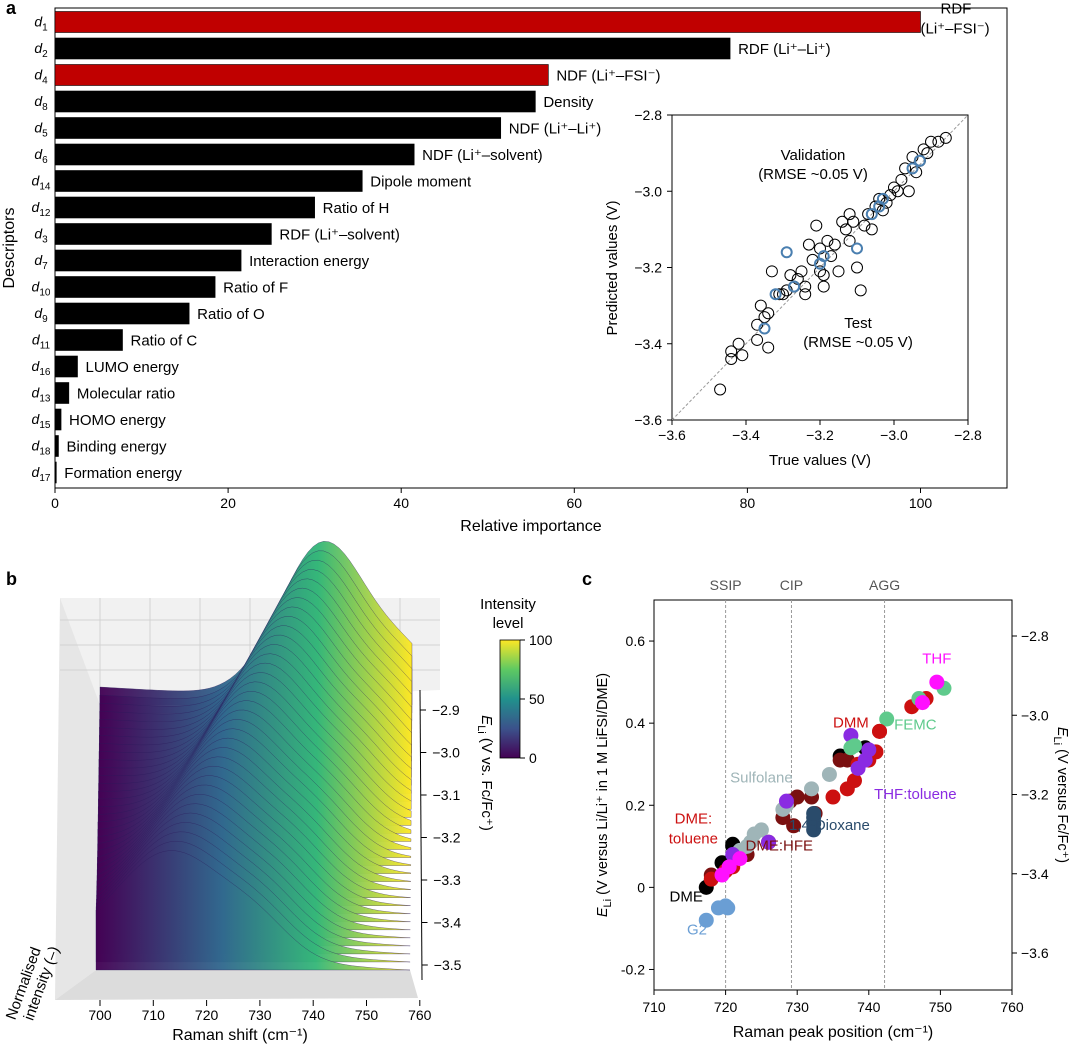 The image size is (1080, 1046). Describe the element at coordinates (41, 474) in the screenshot. I see `descriptor-label: d17` at that location.